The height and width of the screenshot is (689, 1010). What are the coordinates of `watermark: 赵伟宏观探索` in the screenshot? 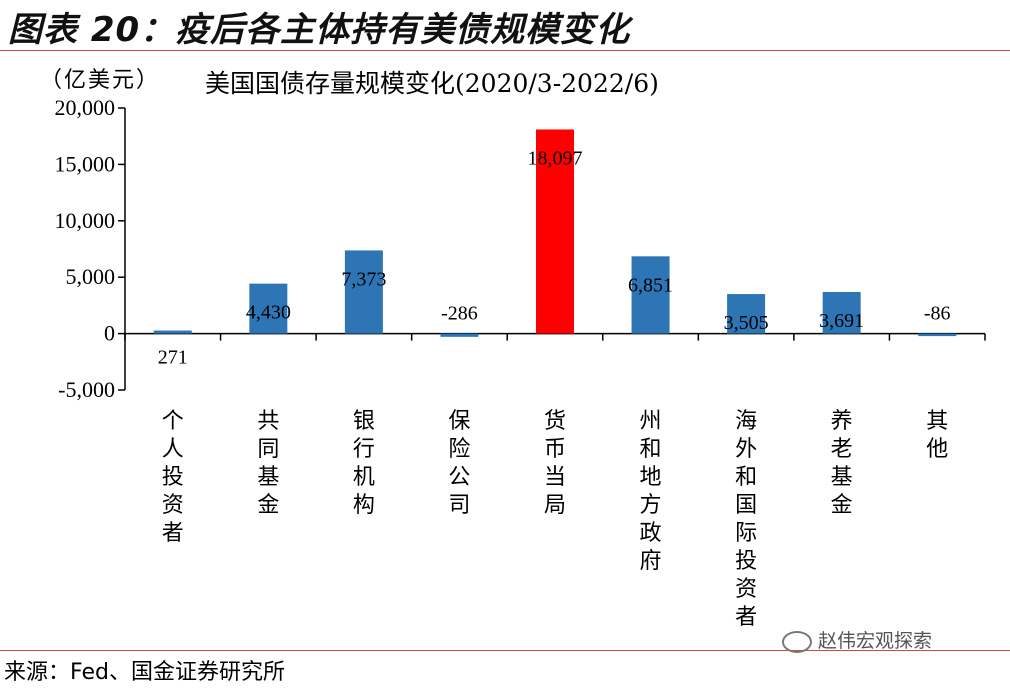 It's located at (857, 639).